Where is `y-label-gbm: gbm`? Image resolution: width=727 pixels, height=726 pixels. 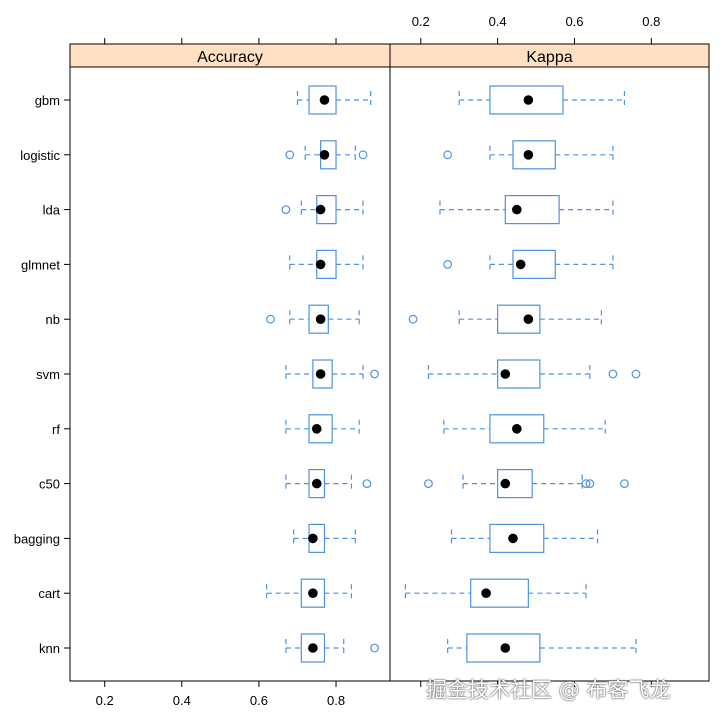 y-label-gbm: gbm is located at coordinates (47, 100).